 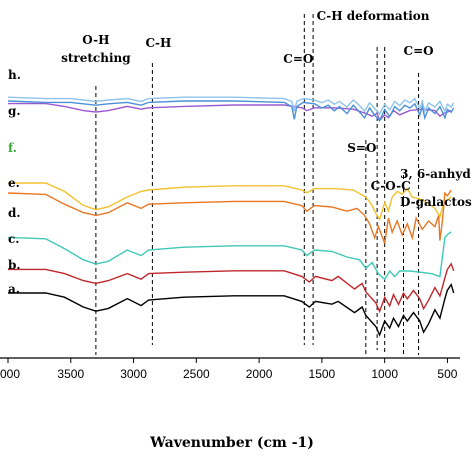 What do you see at coordinates (96, 58) in the screenshot?
I see `peak-annotation: stretching` at bounding box center [96, 58].